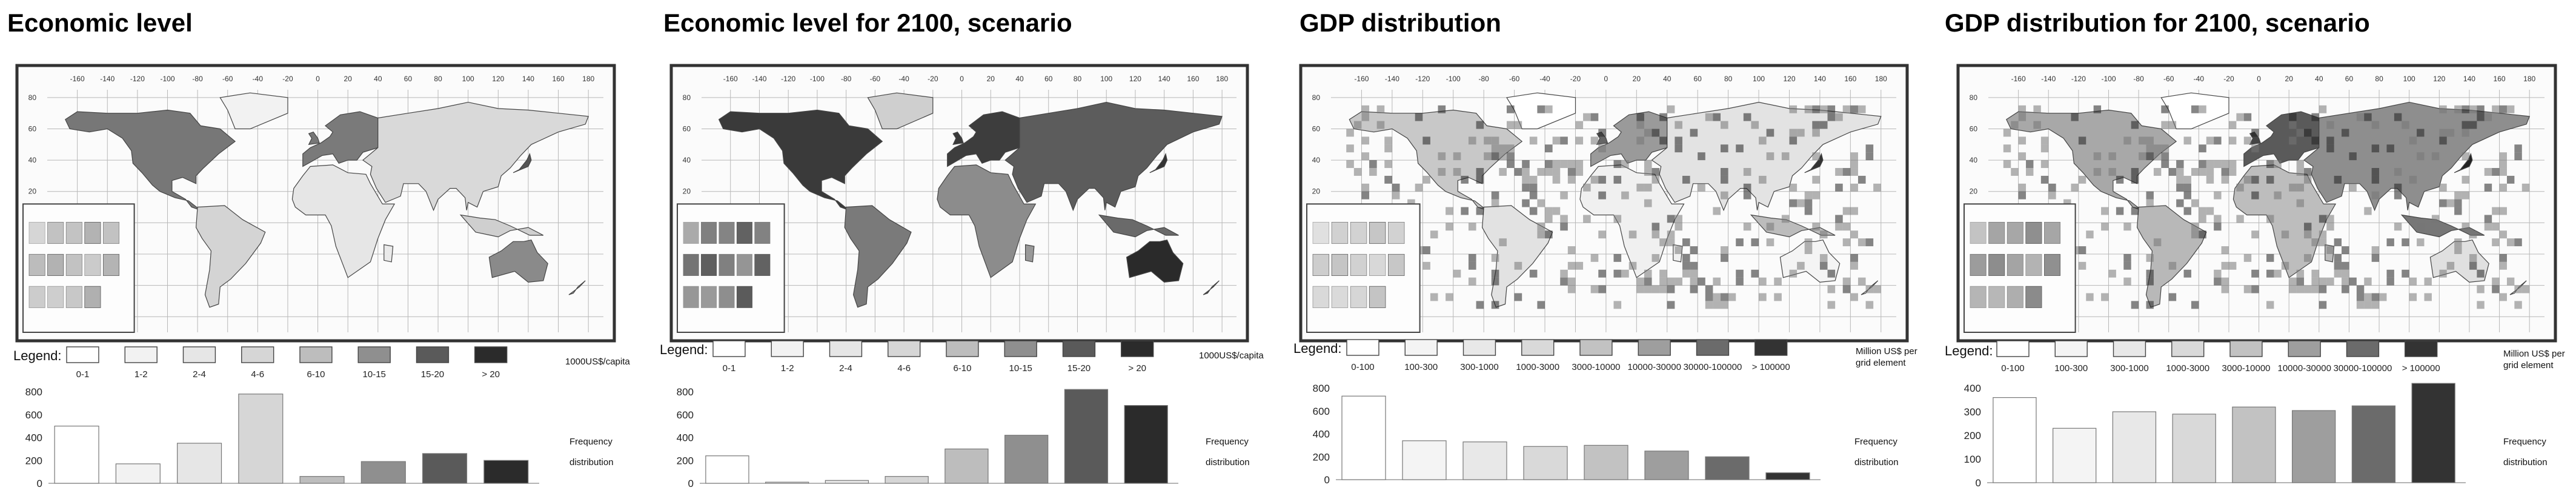  Describe the element at coordinates (2012, 368) in the screenshot. I see `legend-category-label: 0-100` at that location.